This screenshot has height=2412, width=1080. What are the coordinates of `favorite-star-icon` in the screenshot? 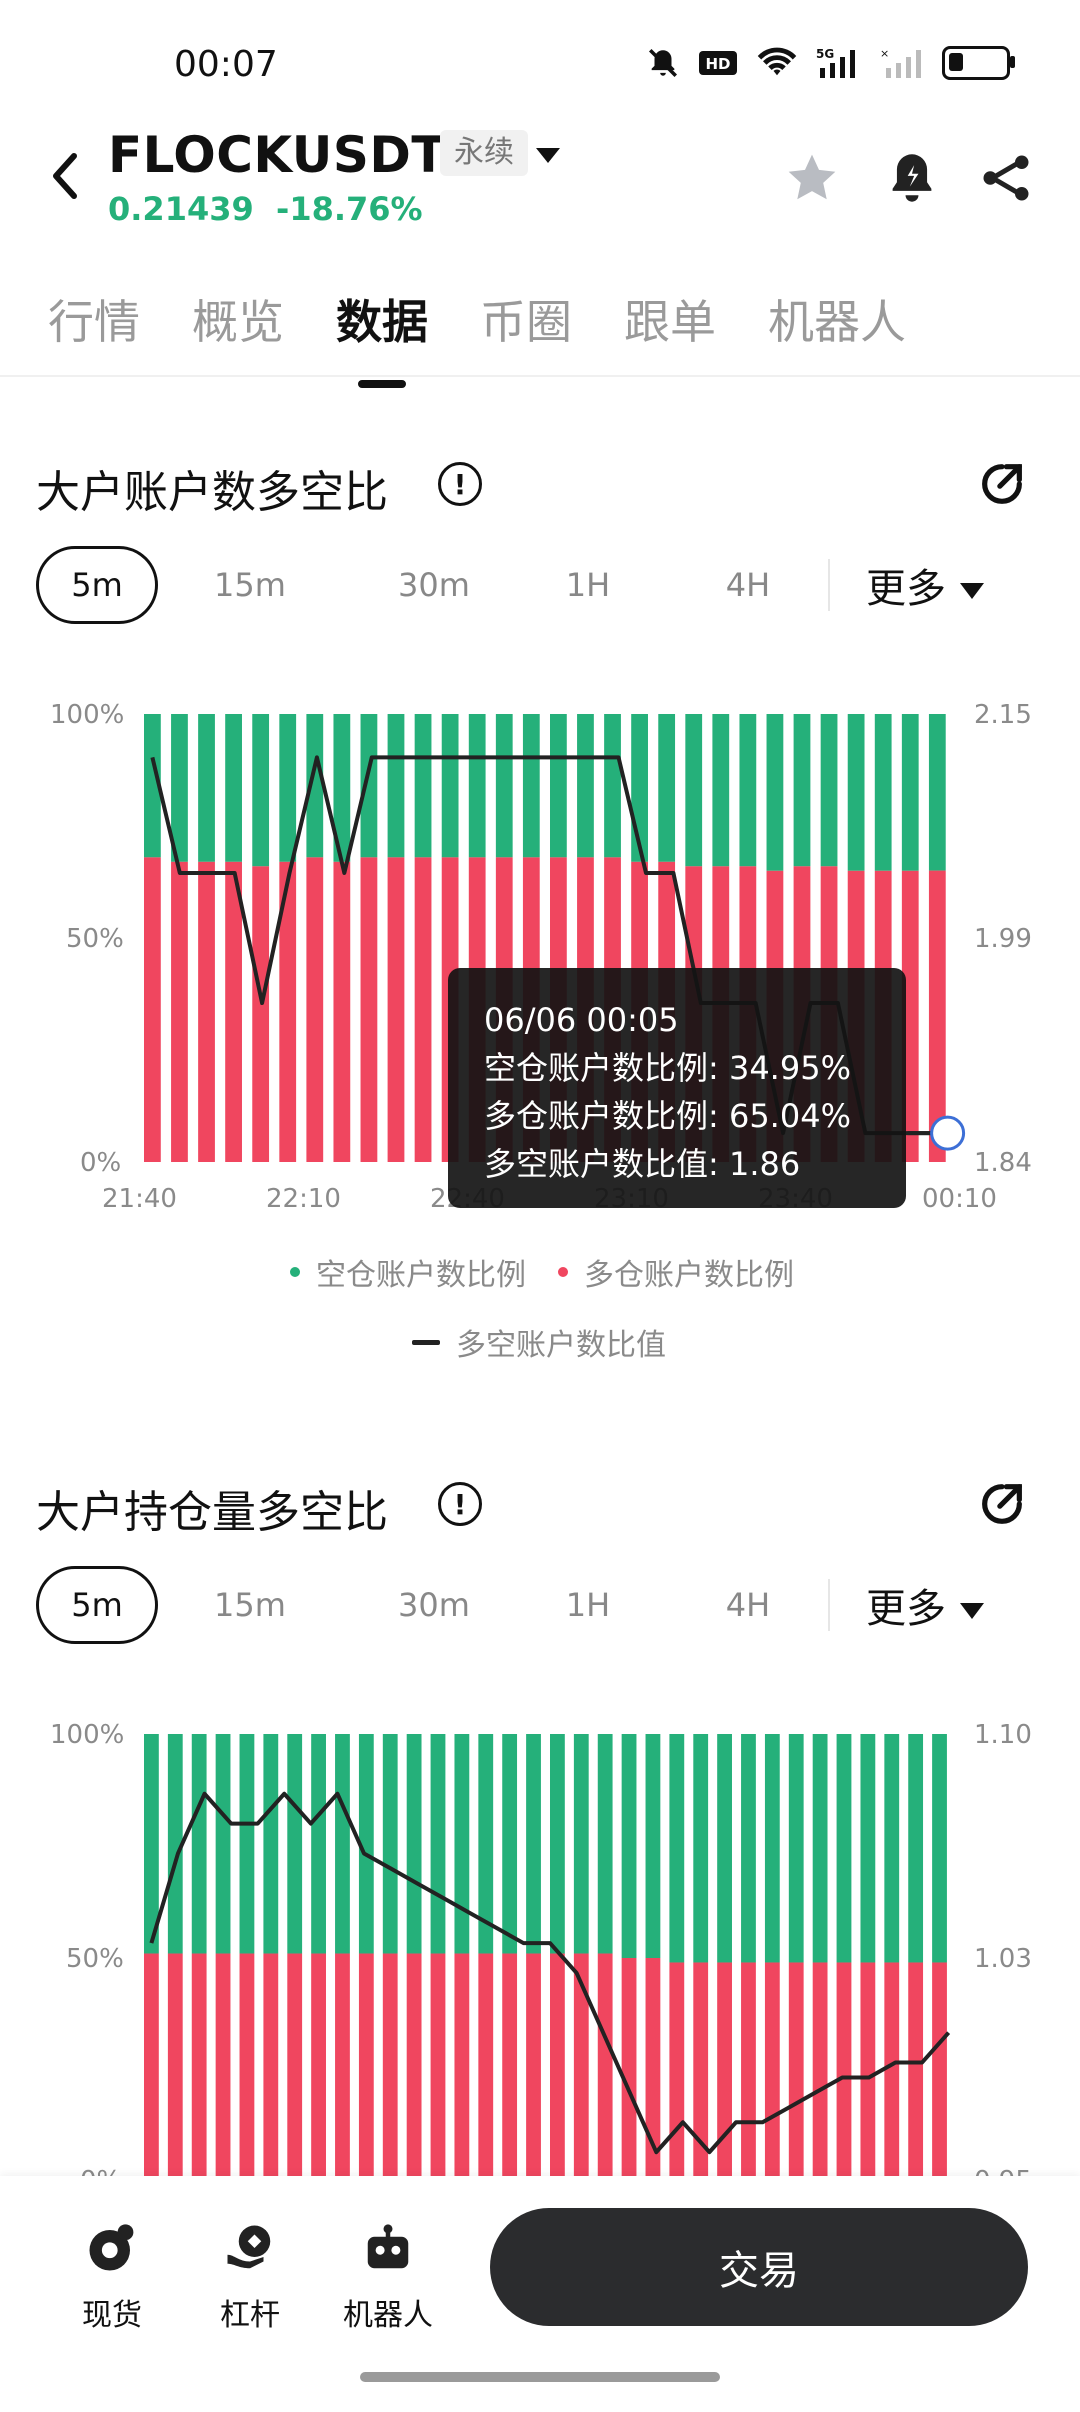 It's located at (812, 178).